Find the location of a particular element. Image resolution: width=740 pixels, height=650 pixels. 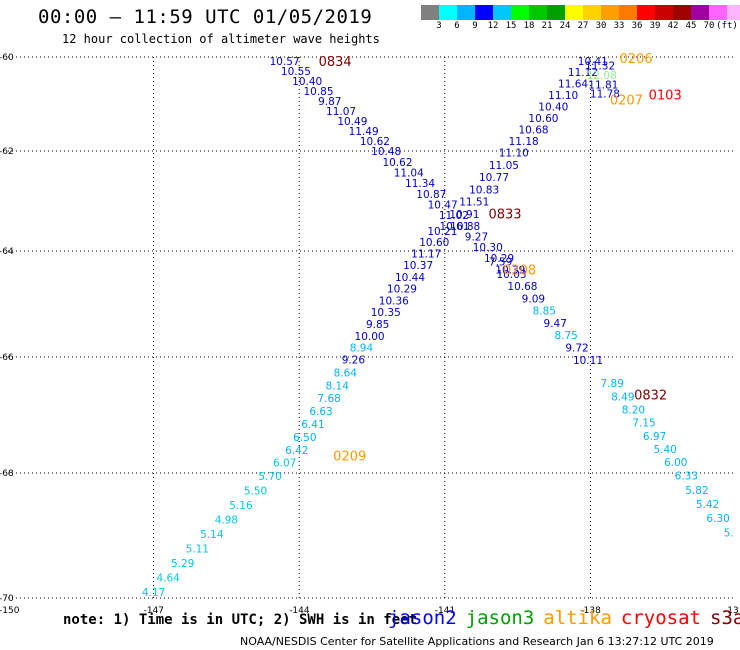

pass-time-label: 0209 is located at coordinates (349, 457).